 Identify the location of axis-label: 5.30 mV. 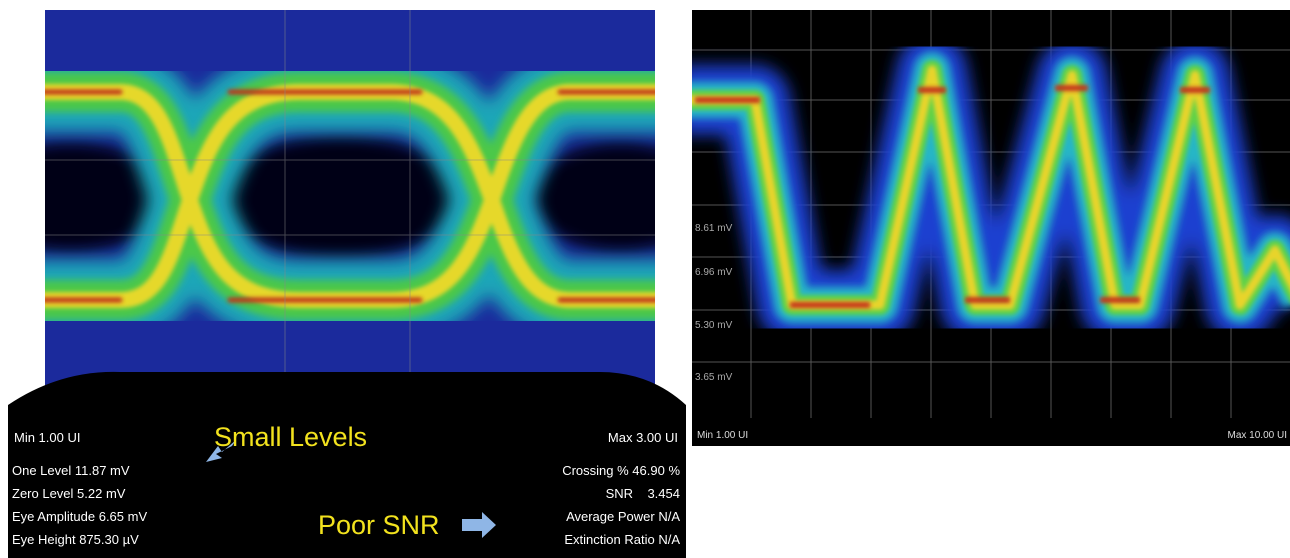
(714, 325).